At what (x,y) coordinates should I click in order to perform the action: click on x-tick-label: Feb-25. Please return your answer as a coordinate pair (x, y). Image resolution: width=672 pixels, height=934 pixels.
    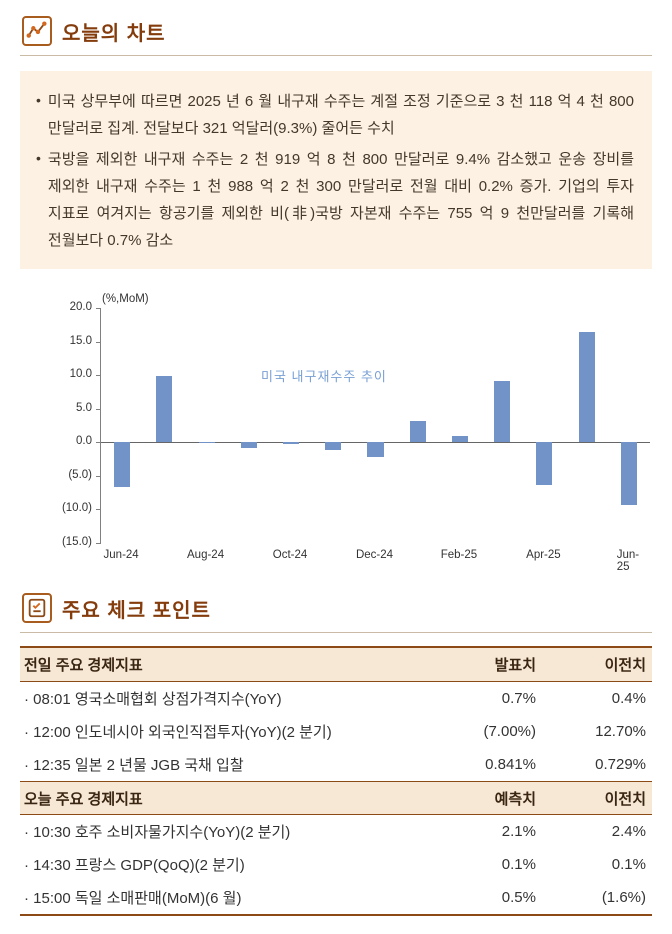
    Looking at the image, I should click on (459, 555).